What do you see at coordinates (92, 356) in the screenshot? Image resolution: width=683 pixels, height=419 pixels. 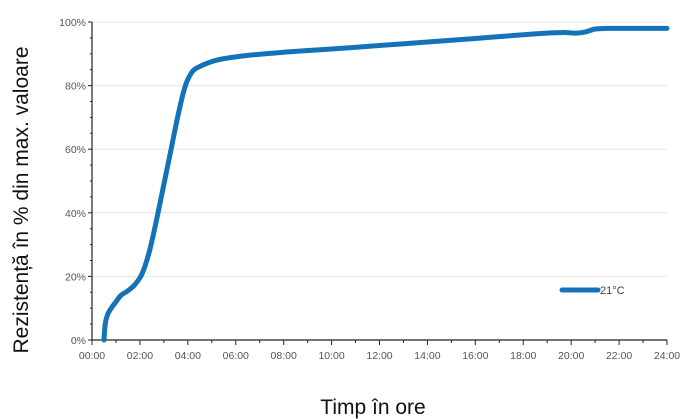 I see `x-tick-label: 00:00` at bounding box center [92, 356].